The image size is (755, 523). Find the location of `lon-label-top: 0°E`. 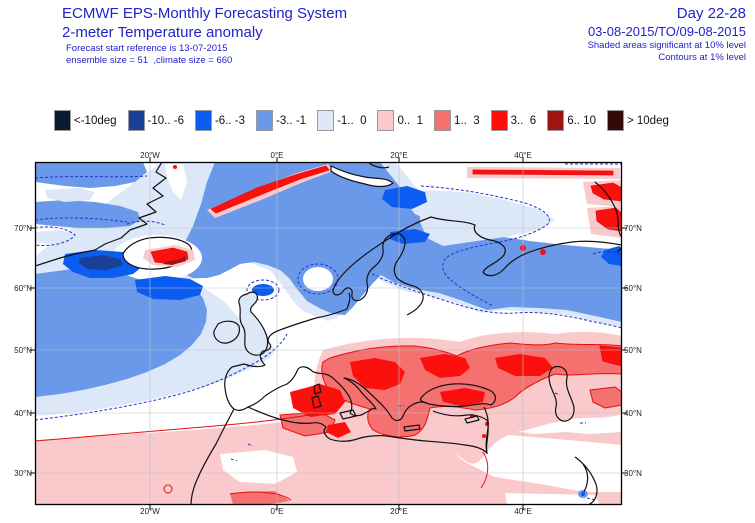

lon-label-top: 0°E is located at coordinates (277, 155).